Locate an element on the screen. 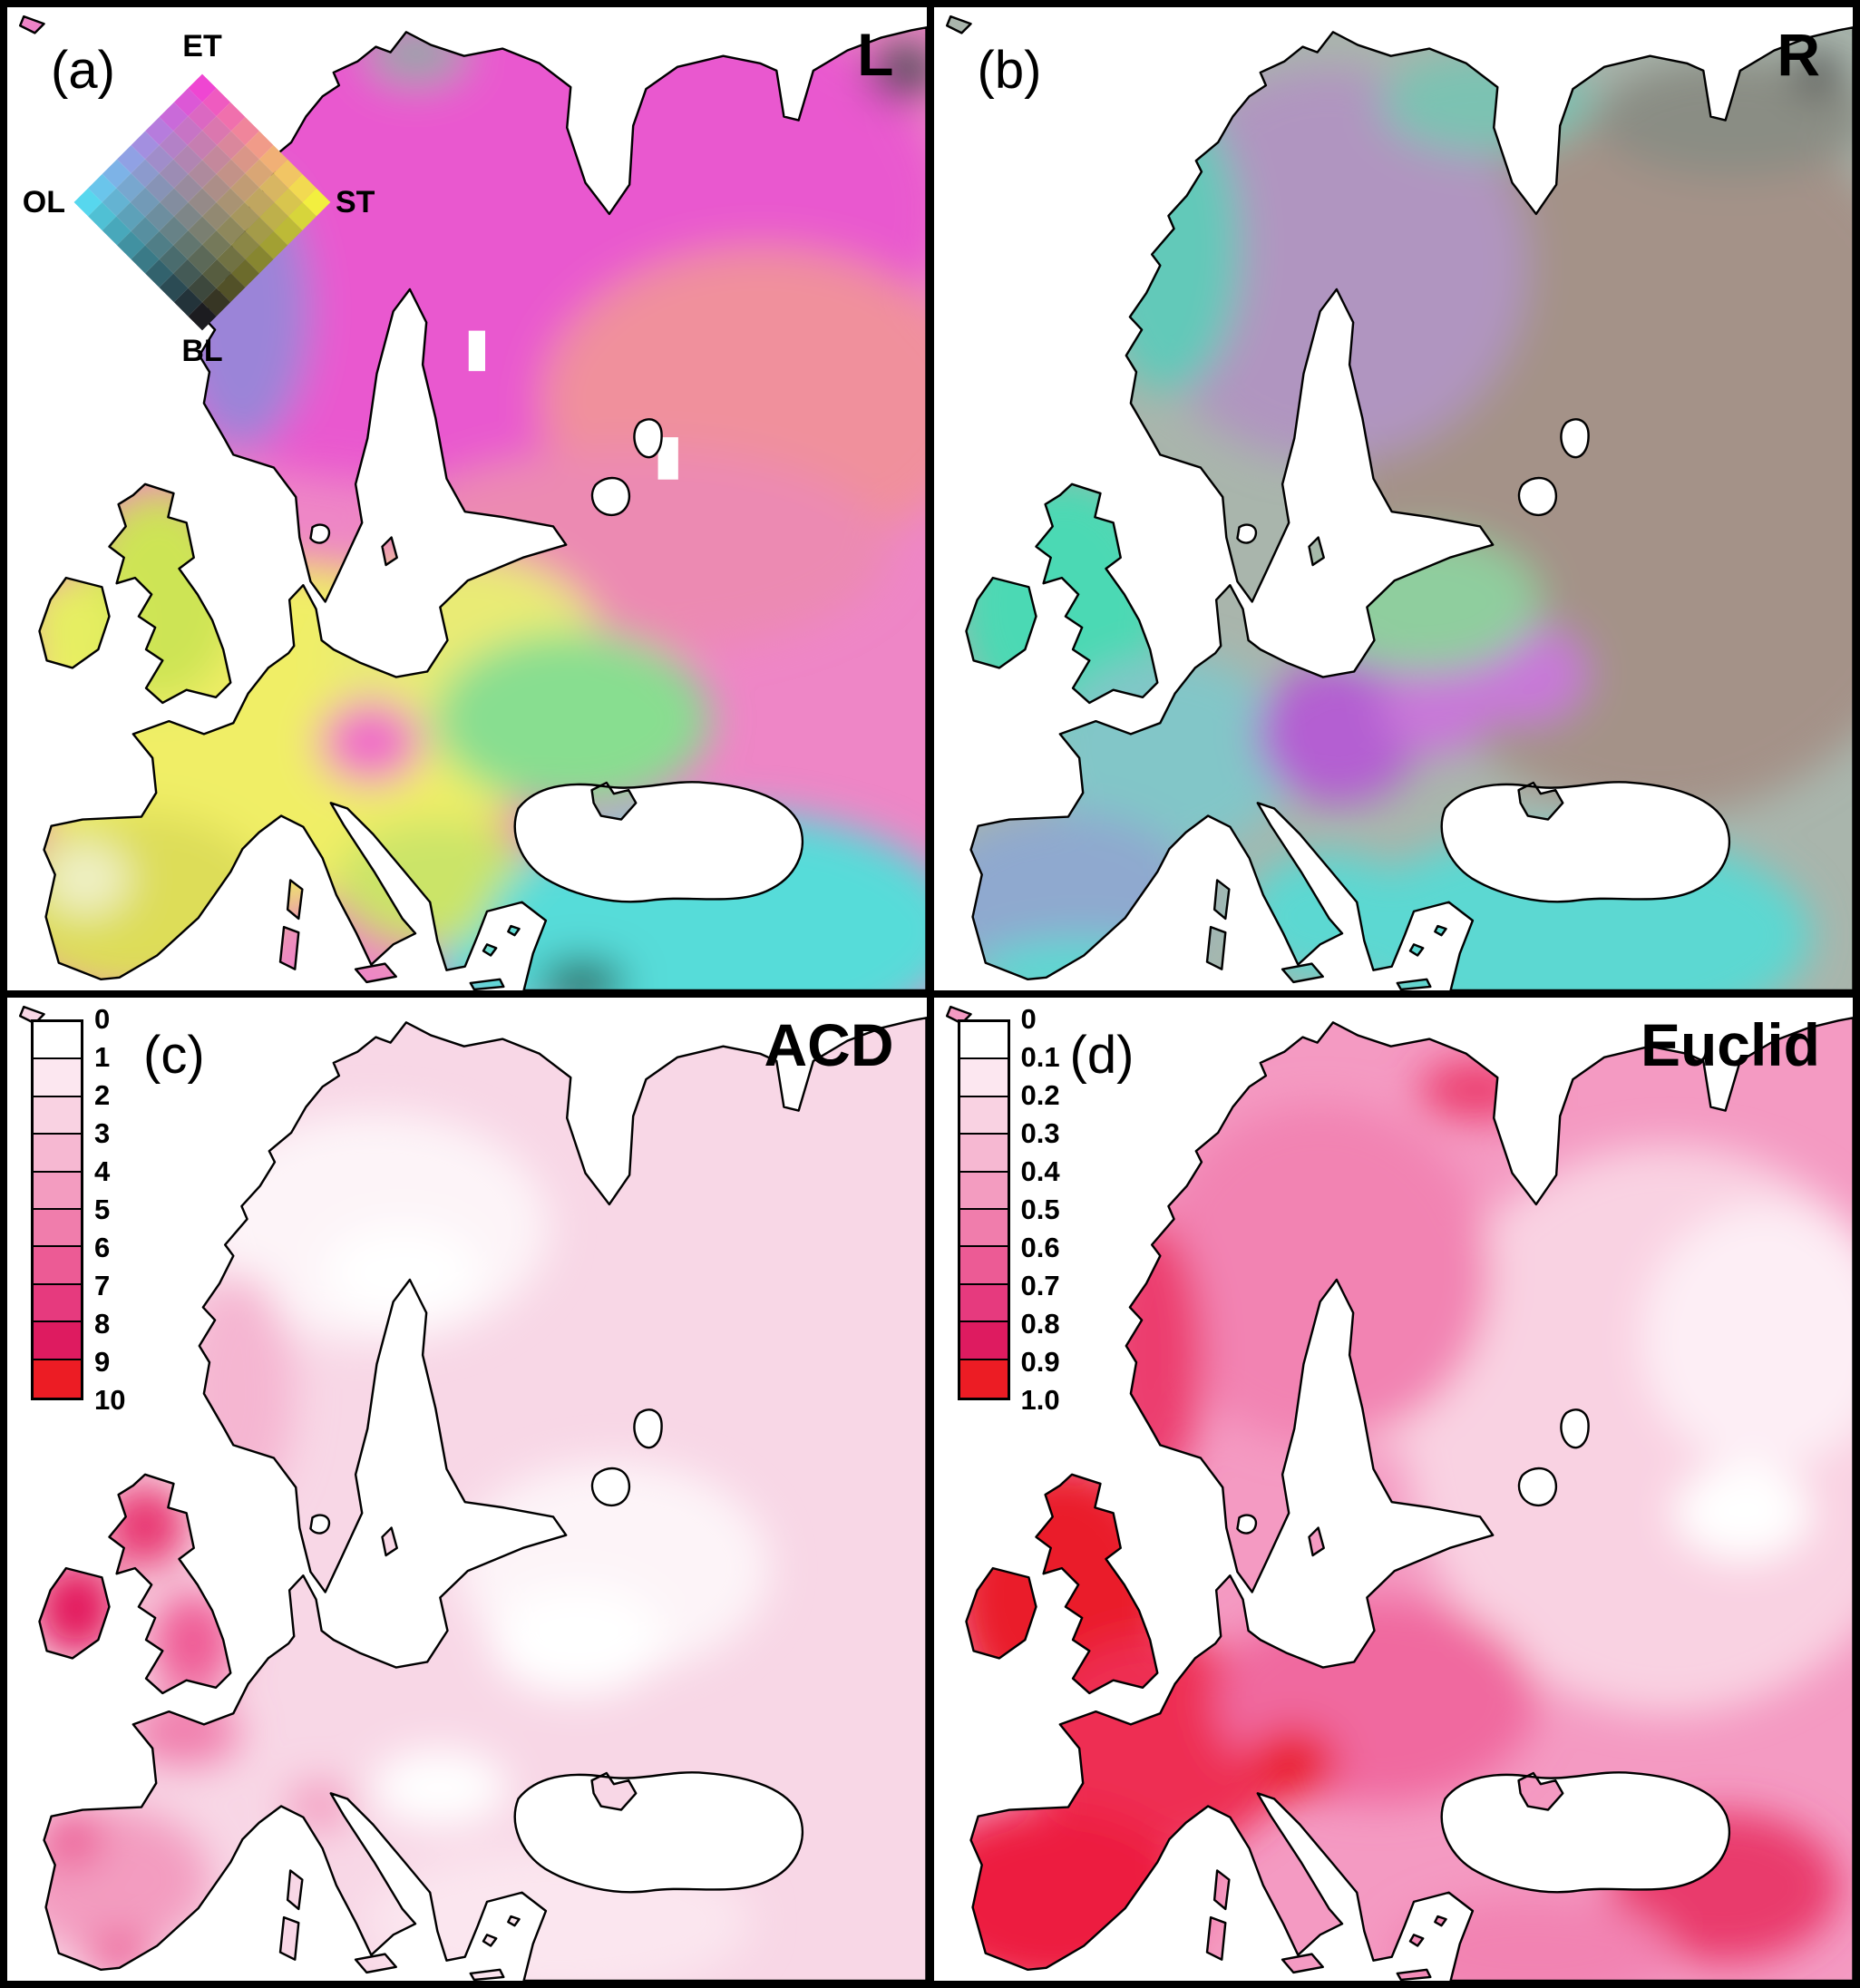 The width and height of the screenshot is (1860, 1988). panel-c-label: (c) is located at coordinates (174, 1055).